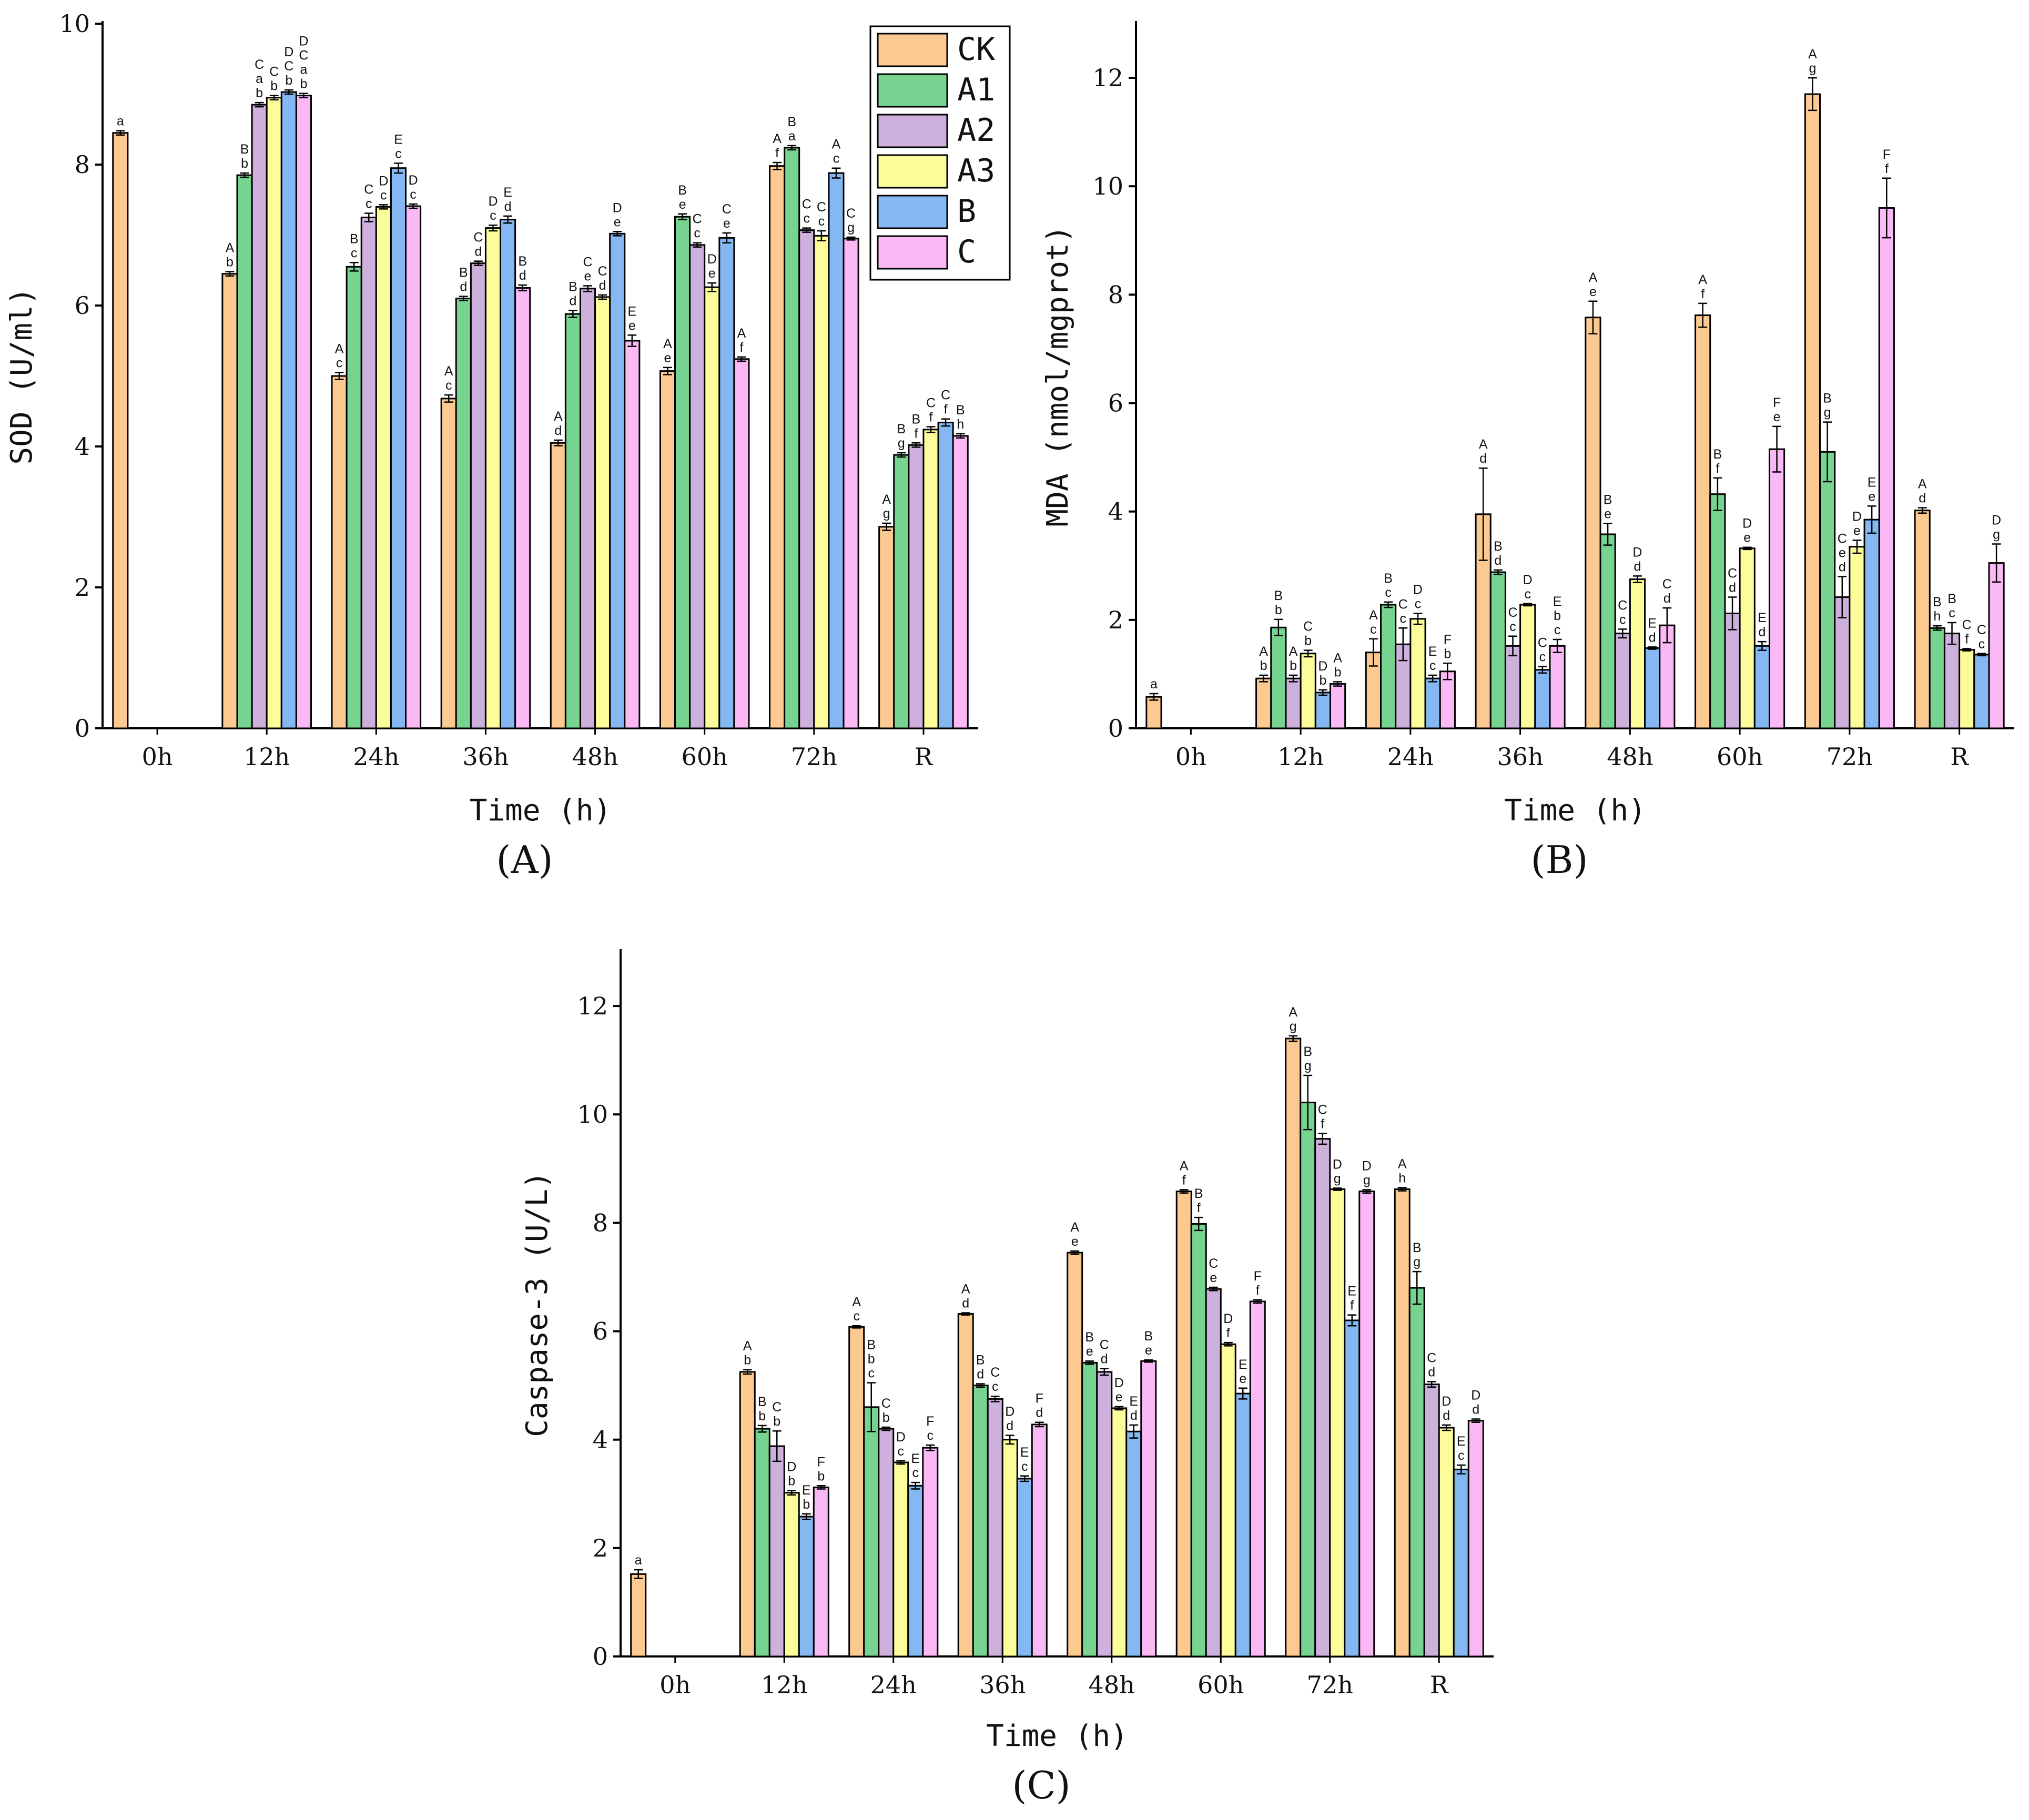 The image size is (2029, 1820). What do you see at coordinates (524, 860) in the screenshot?
I see `panel-label: (A)` at bounding box center [524, 860].